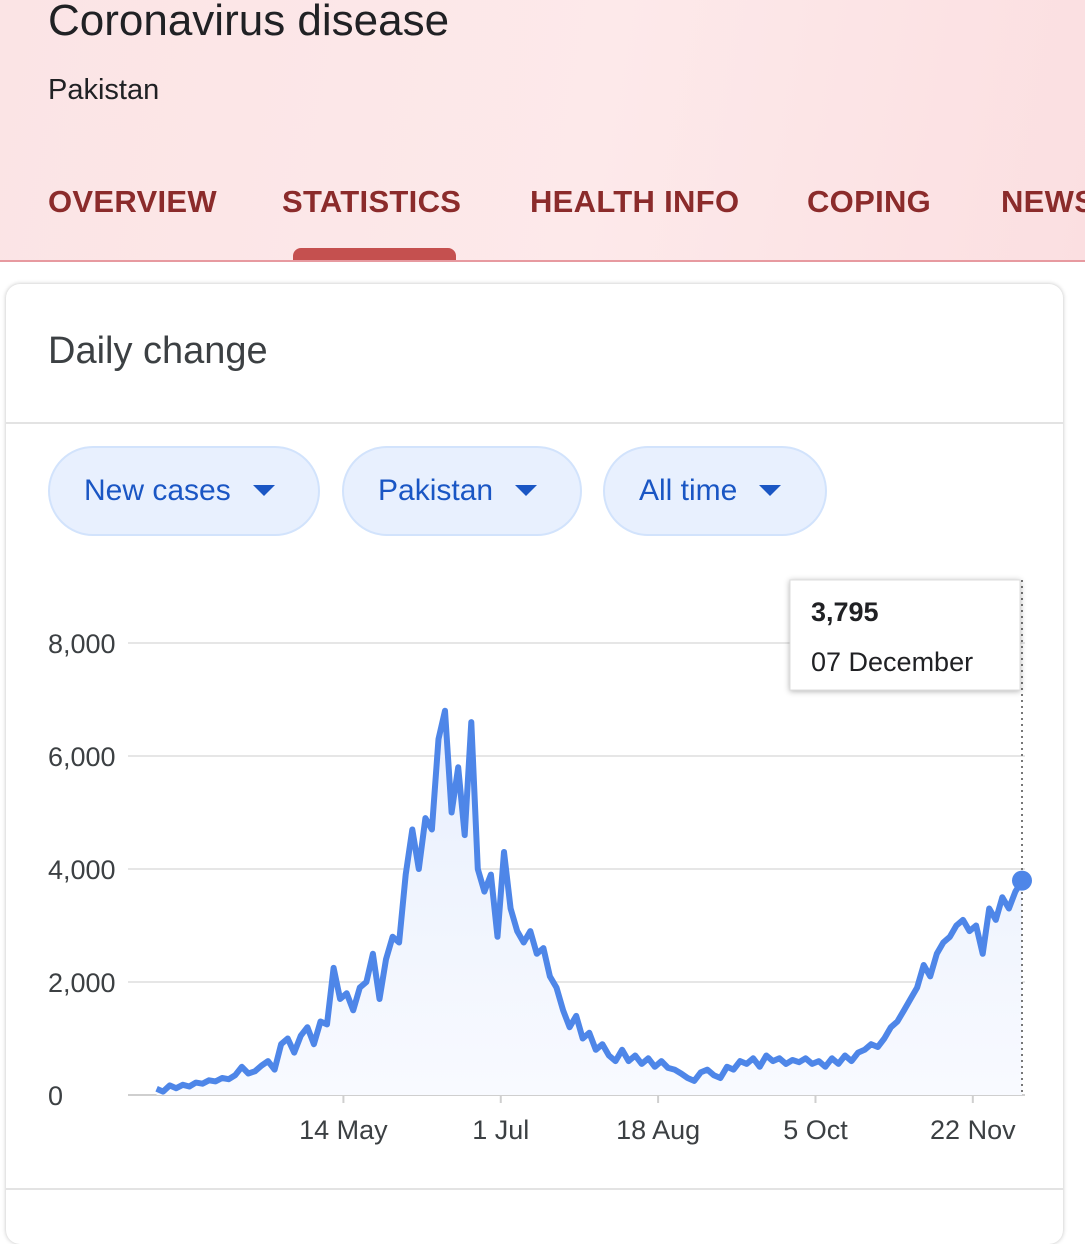  I want to click on tab: HEALTH INFO, so click(635, 201).